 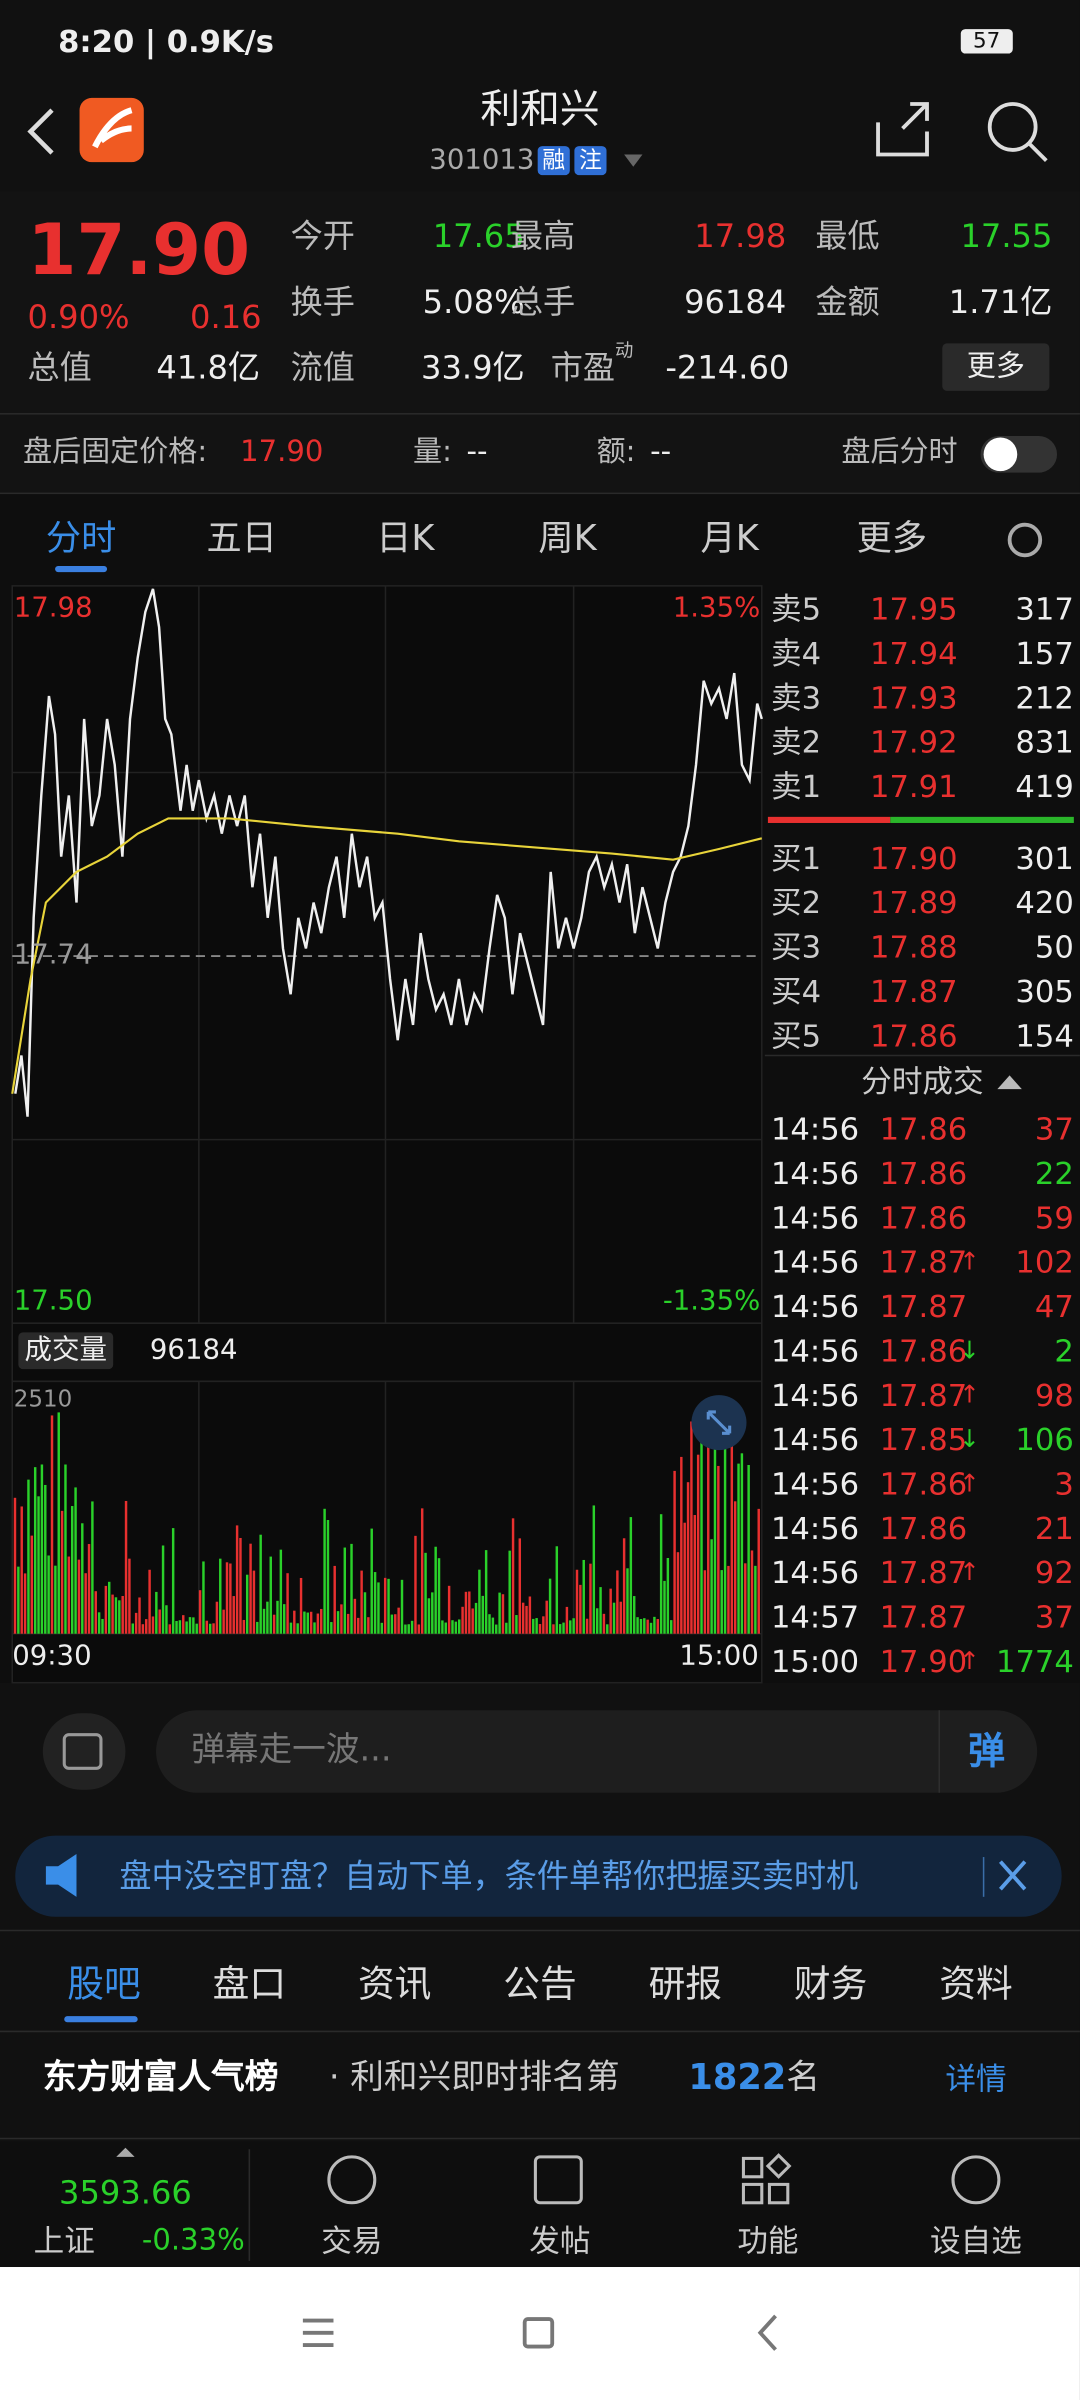 What do you see at coordinates (40, 131) in the screenshot?
I see `back-icon` at bounding box center [40, 131].